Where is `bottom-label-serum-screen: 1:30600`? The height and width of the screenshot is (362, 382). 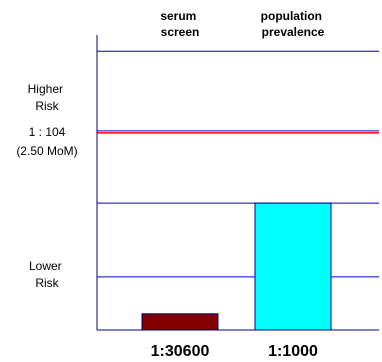
bottom-label-serum-screen: 1:30600 is located at coordinates (180, 351).